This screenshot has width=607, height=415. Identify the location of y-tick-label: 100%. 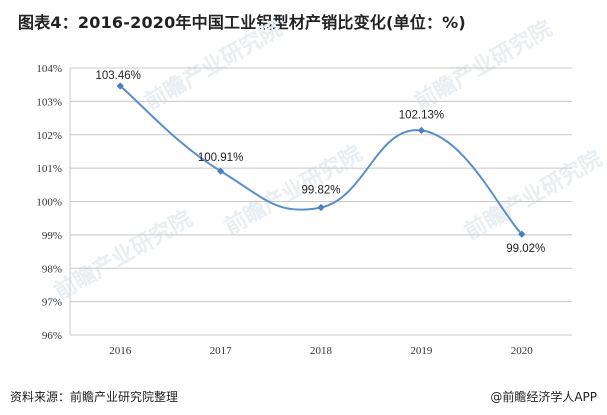
(49, 203).